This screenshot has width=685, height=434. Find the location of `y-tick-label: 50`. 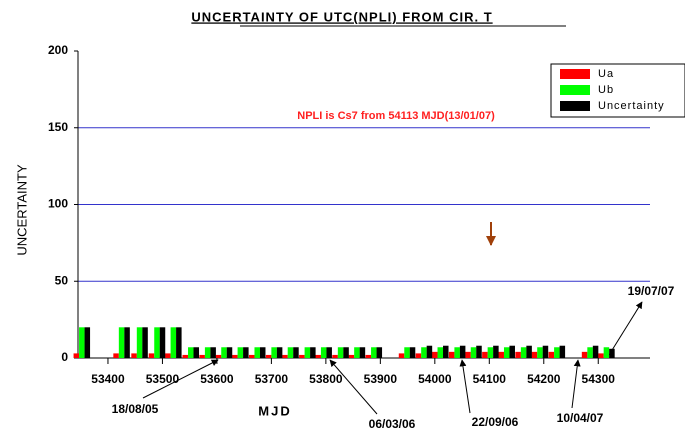

y-tick-label: 50 is located at coordinates (62, 280).